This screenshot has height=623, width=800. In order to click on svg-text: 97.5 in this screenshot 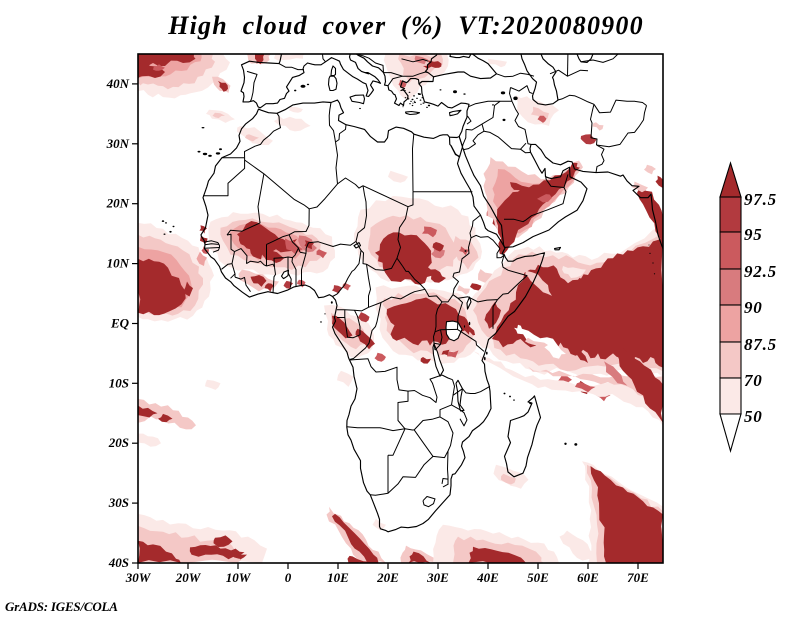, I will do `click(760, 199)`.